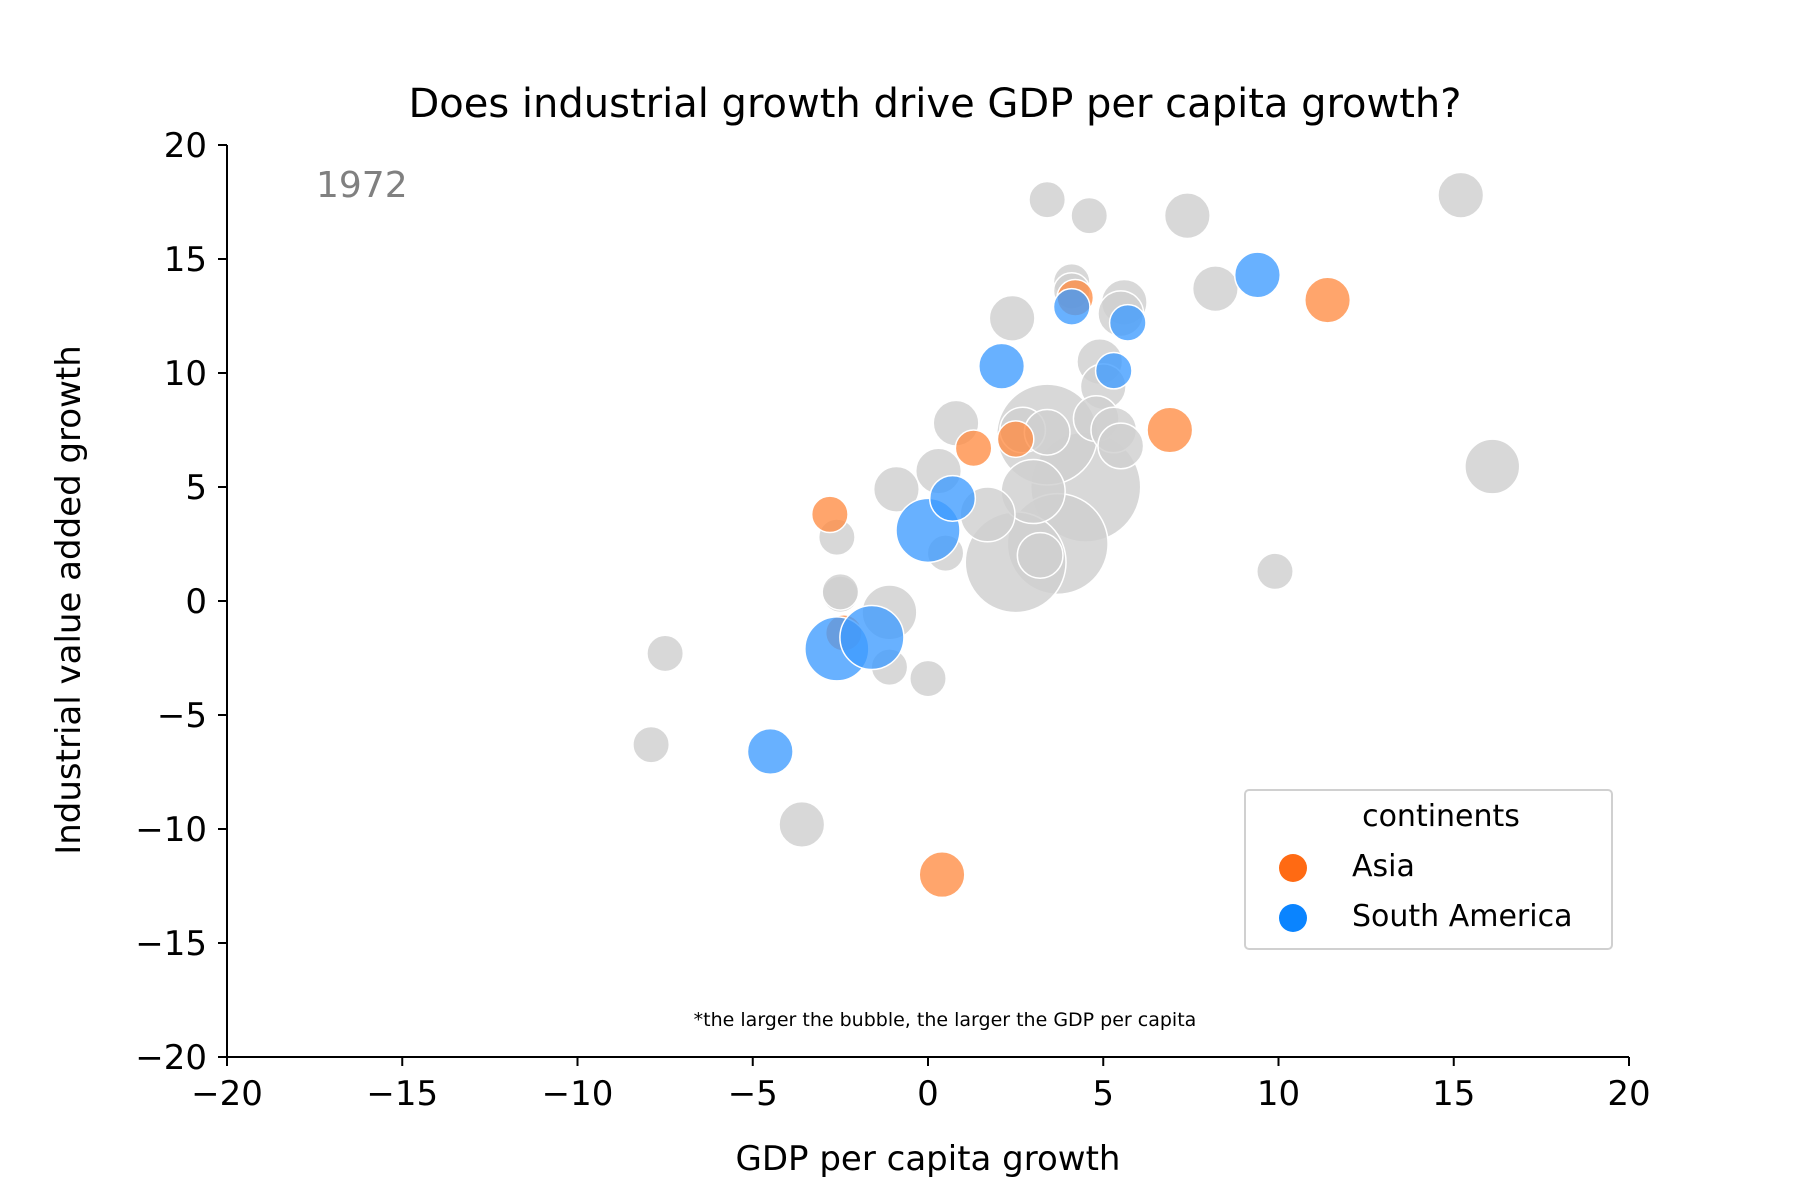 This screenshot has width=1800, height=1204. What do you see at coordinates (1278, 1094) in the screenshot?
I see `x-tick-label: 10` at bounding box center [1278, 1094].